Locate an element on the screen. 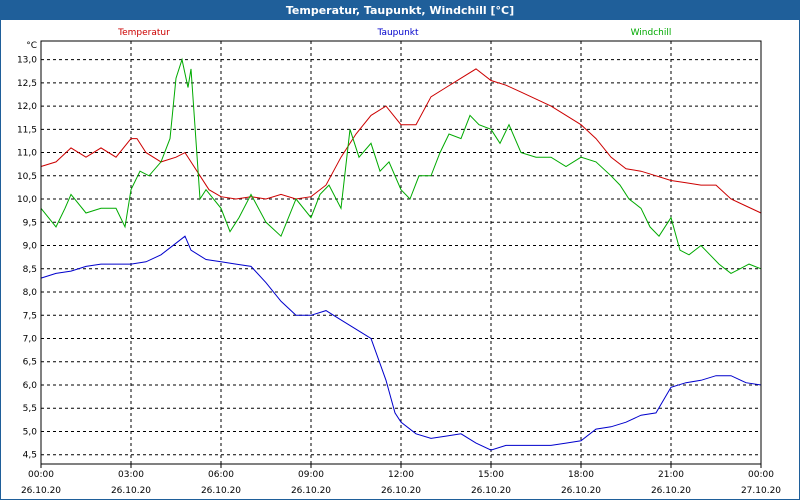 This screenshot has width=800, height=501. legend-layer: Temperatur Taupunkt Windchill is located at coordinates (394, 33).